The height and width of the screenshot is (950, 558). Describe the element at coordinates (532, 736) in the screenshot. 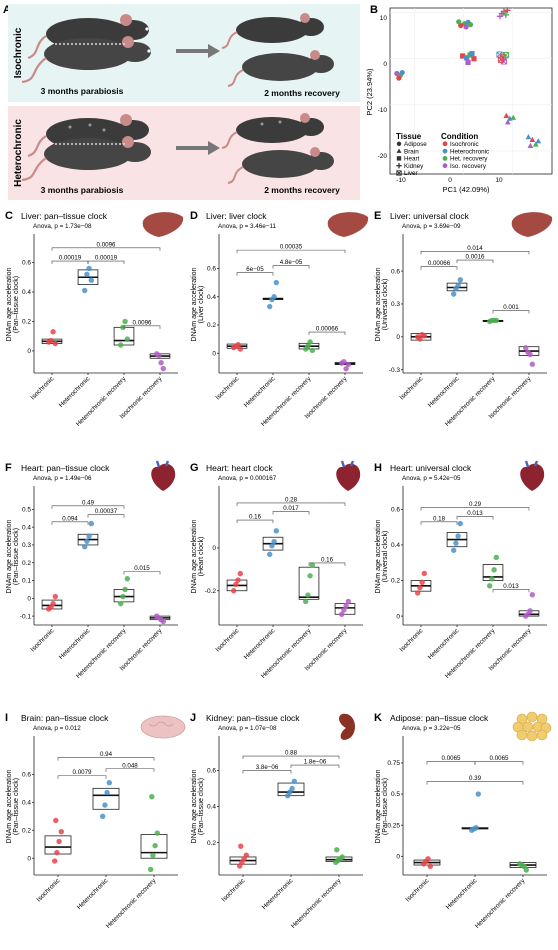

I see `adipose-icon` at that location.